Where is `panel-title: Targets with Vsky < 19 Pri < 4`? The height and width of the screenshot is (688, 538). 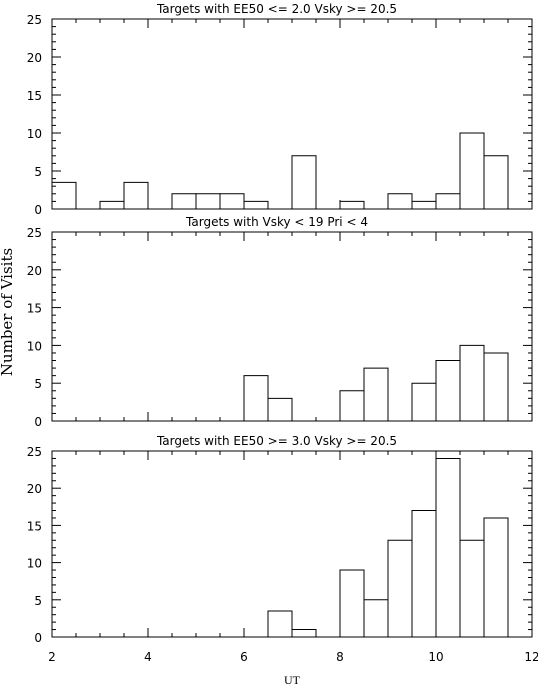
panel-title: Targets with Vsky < 19 Pri < 4 is located at coordinates (276, 222).